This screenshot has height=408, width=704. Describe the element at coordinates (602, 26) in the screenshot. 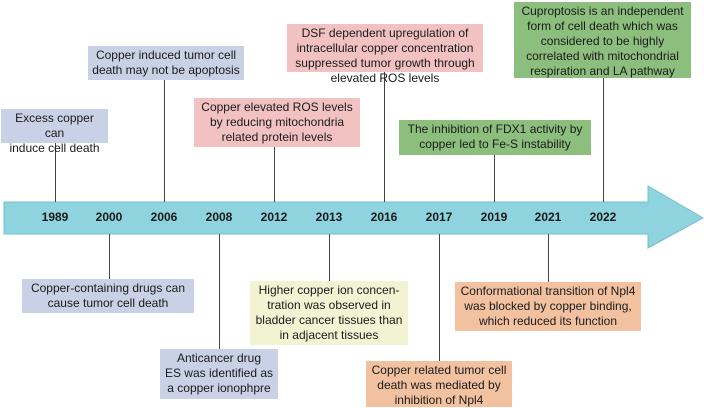

I see `event-line: form of cell death which was` at that location.